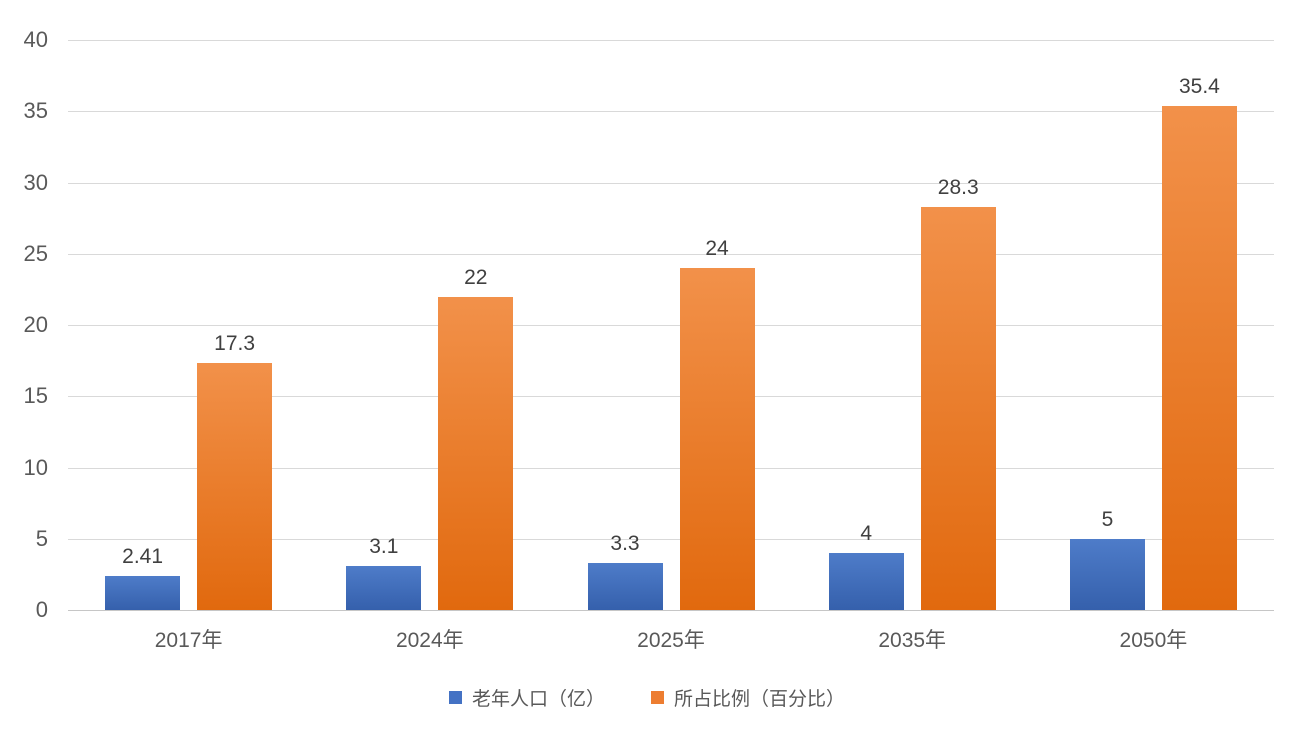  Describe the element at coordinates (717, 248) in the screenshot. I see `data-label: 24` at that location.